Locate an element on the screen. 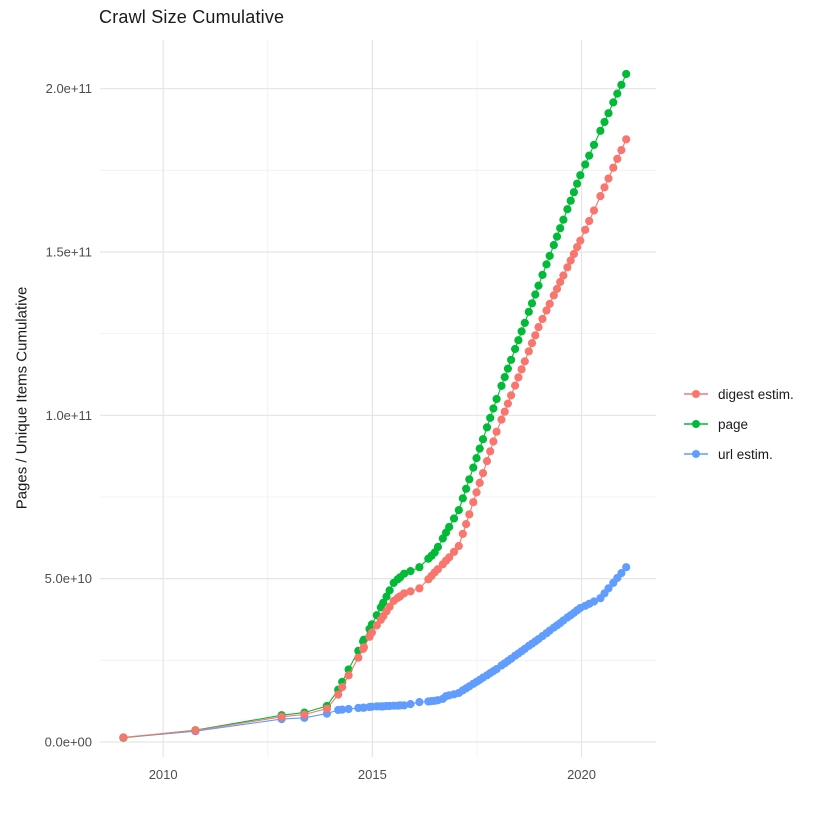 This screenshot has width=826, height=827. y-tick-label: 1.0e+11 is located at coordinates (69, 415).